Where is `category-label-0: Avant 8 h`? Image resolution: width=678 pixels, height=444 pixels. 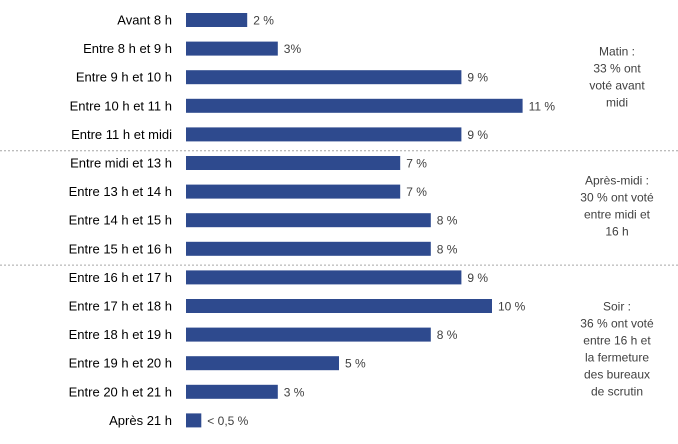 category-label-0: Avant 8 h is located at coordinates (144, 20).